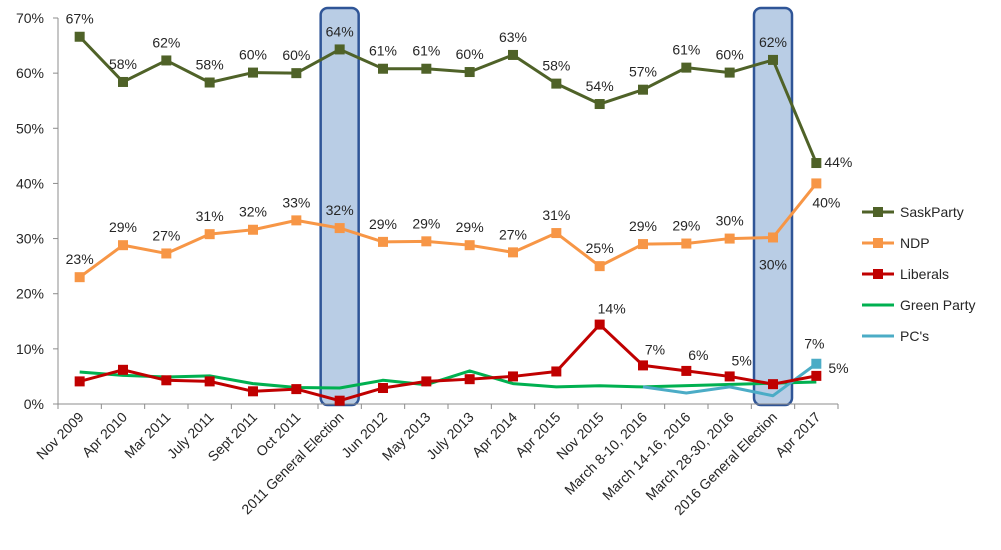 The height and width of the screenshot is (550, 1001). I want to click on legend: SaskParty NDP Liberals Green Party PC's, so click(918, 274).